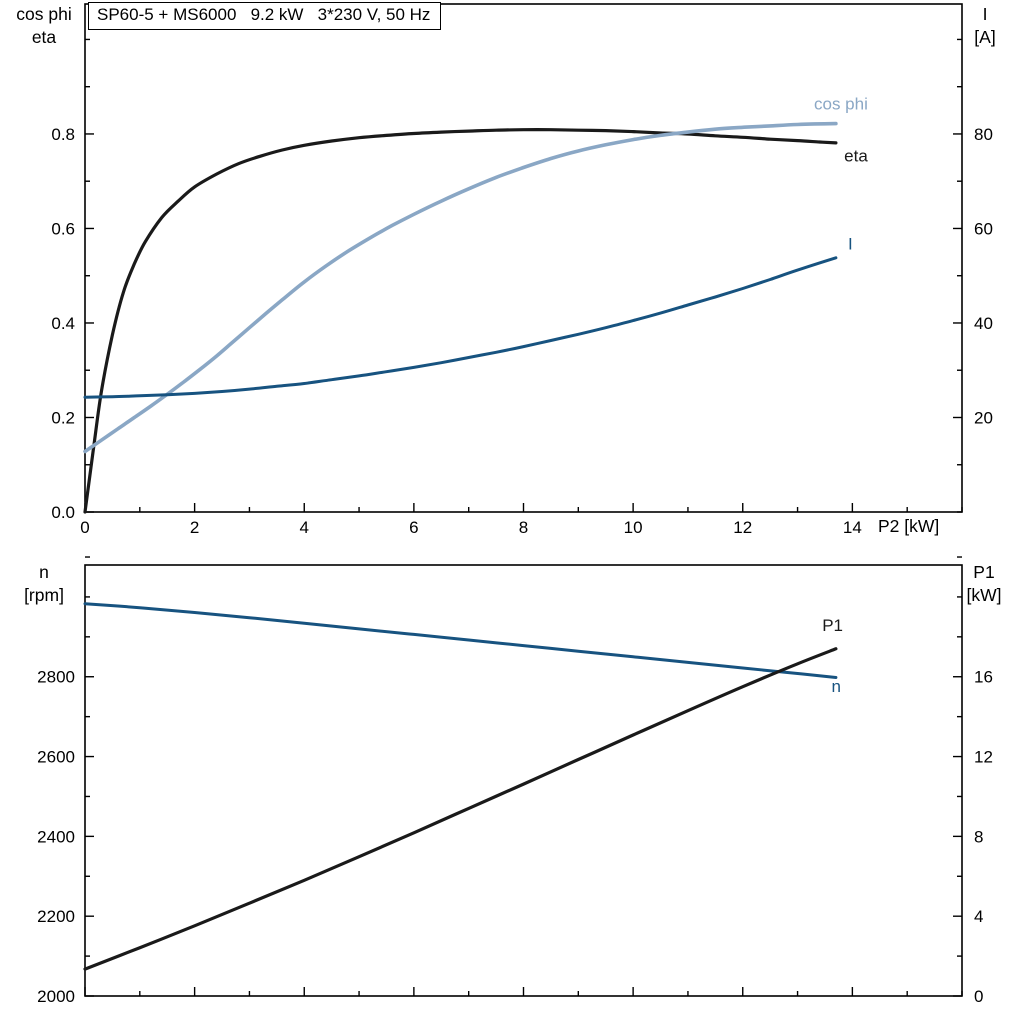 The width and height of the screenshot is (1024, 1024). What do you see at coordinates (44, 37) in the screenshot?
I see `eta-axis-label: eta` at bounding box center [44, 37].